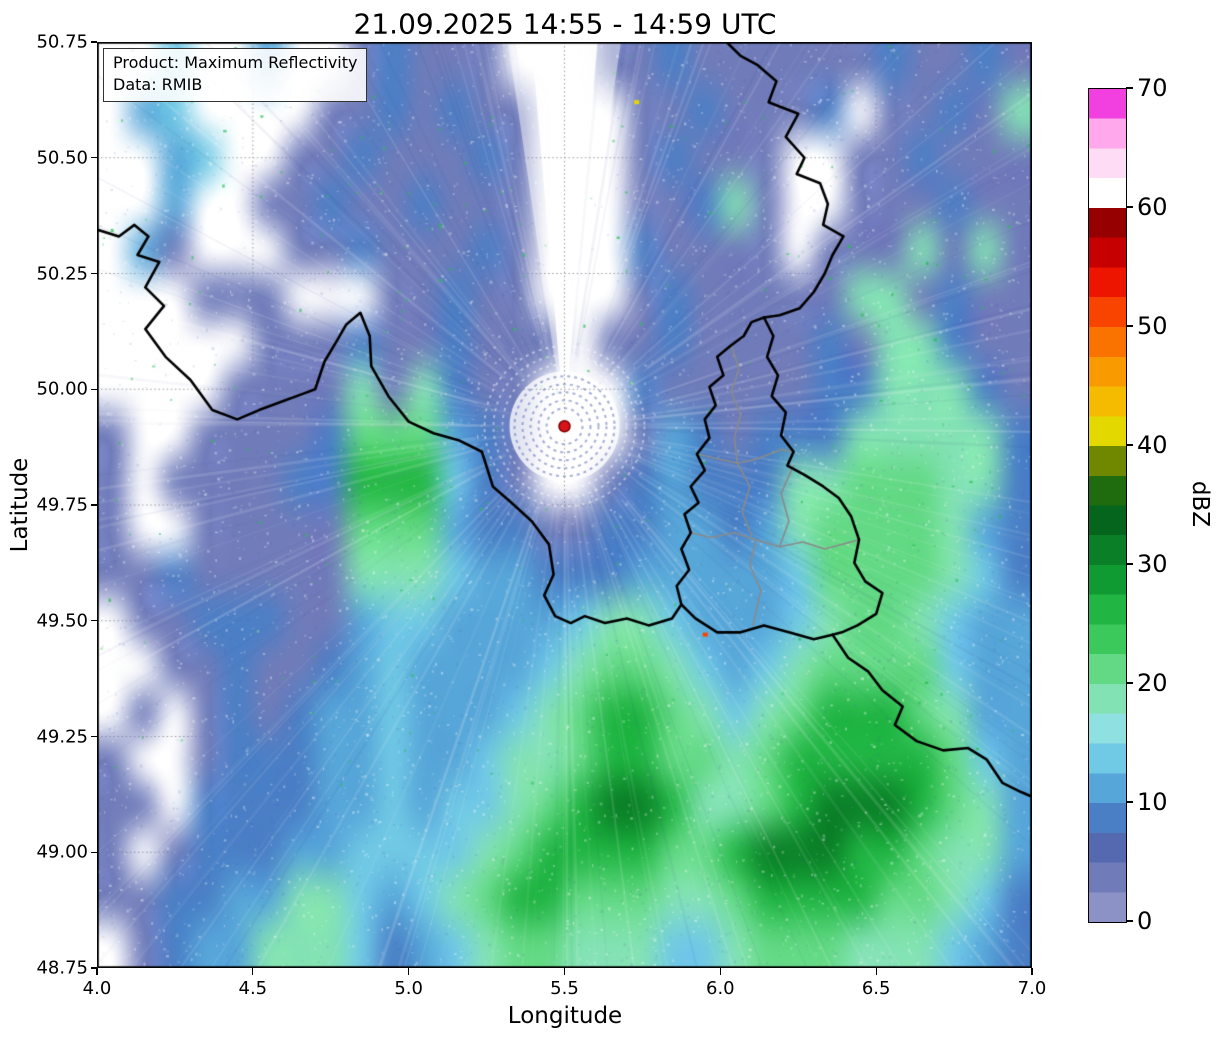 The height and width of the screenshot is (1040, 1219). What do you see at coordinates (1152, 207) in the screenshot?
I see `colorbar-tick-label: 60` at bounding box center [1152, 207].